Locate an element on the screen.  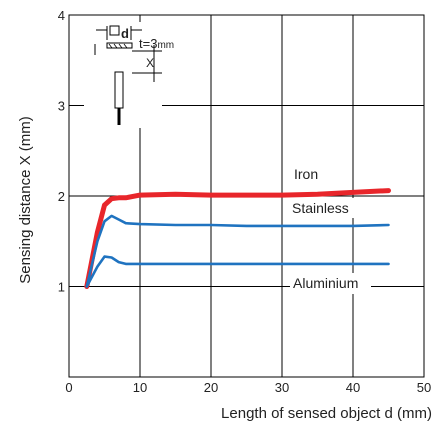
x-tick-label: 0 is located at coordinates (68, 387).